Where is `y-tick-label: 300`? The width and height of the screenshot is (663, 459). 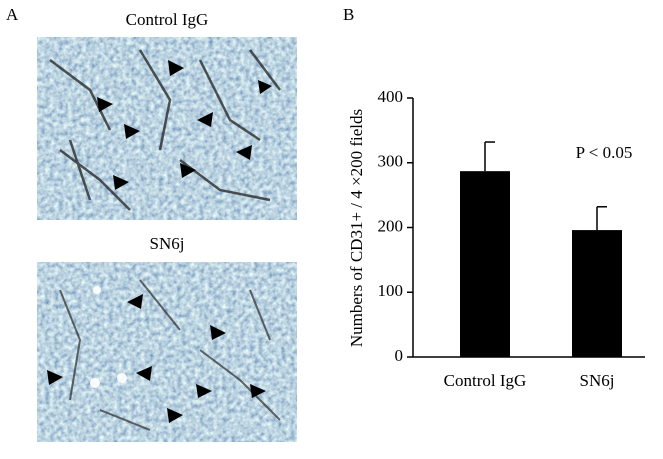
y-tick-label: 300 is located at coordinates (391, 161).